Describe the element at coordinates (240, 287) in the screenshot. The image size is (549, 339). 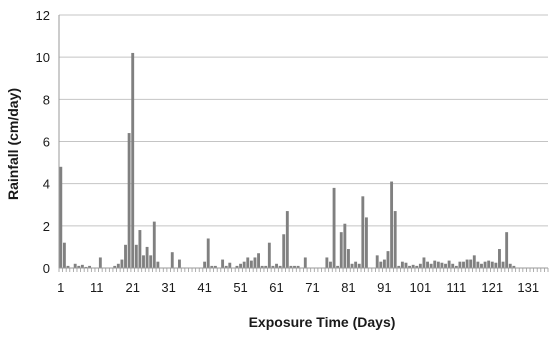
I see `x-tick-label-51: 51` at that location.